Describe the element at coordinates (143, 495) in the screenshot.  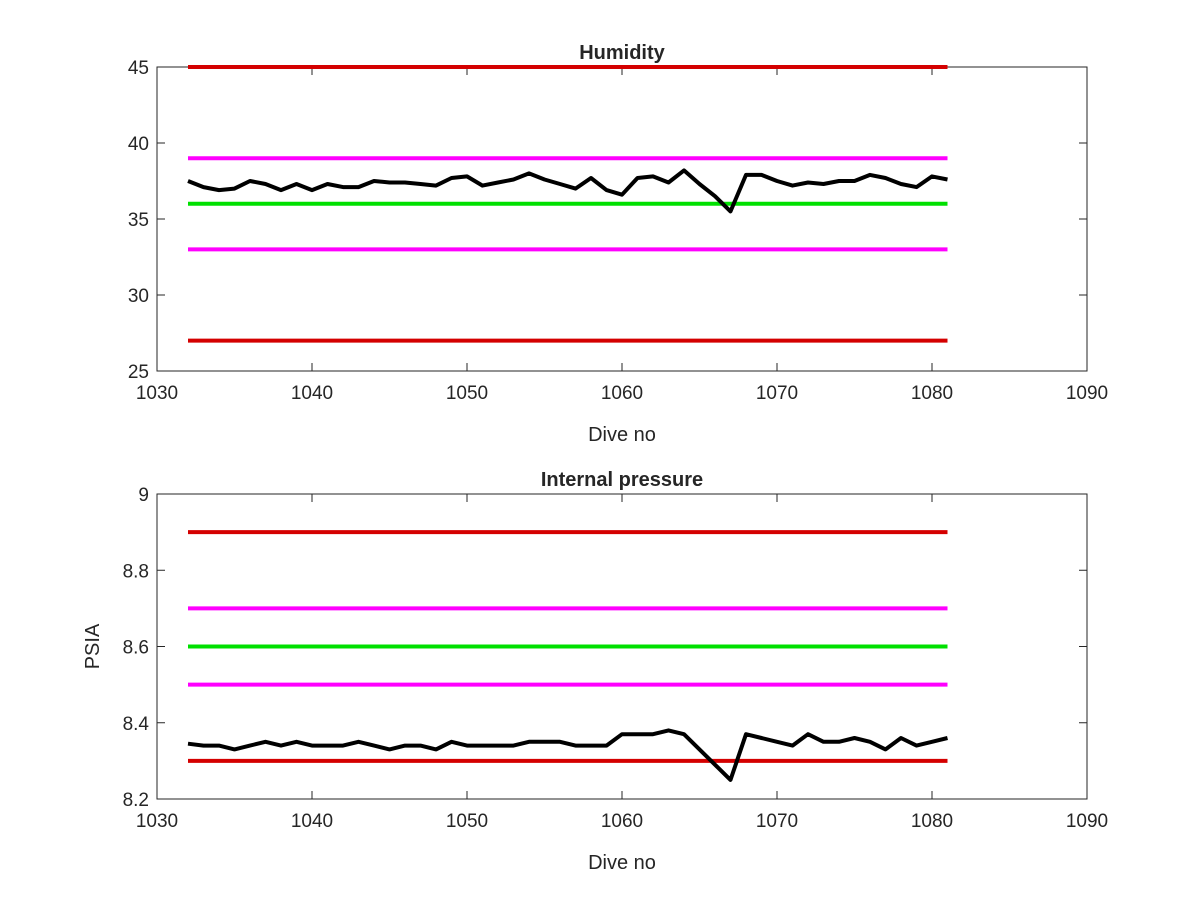
I see `y-tick-label: 9` at that location.